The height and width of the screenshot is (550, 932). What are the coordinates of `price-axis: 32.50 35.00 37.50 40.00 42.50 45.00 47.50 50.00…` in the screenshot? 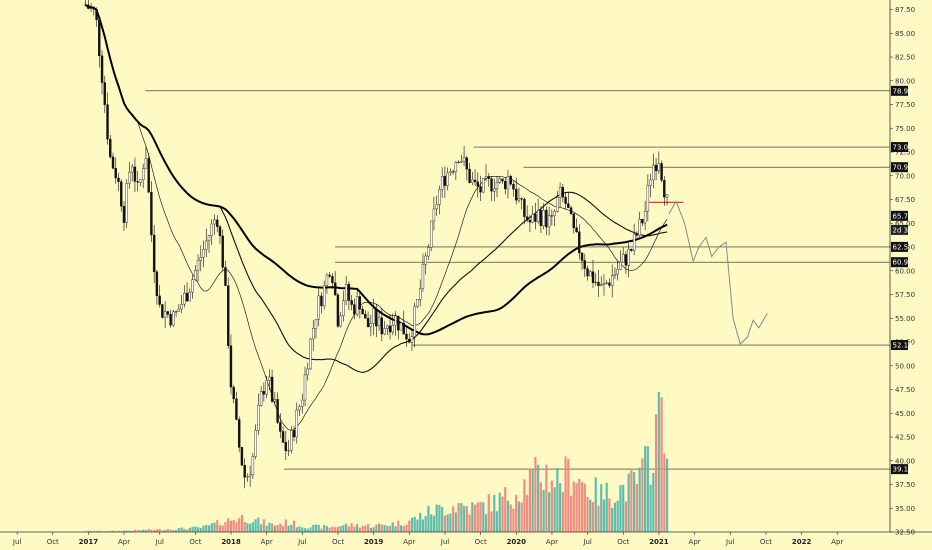 It's located at (902, 268).